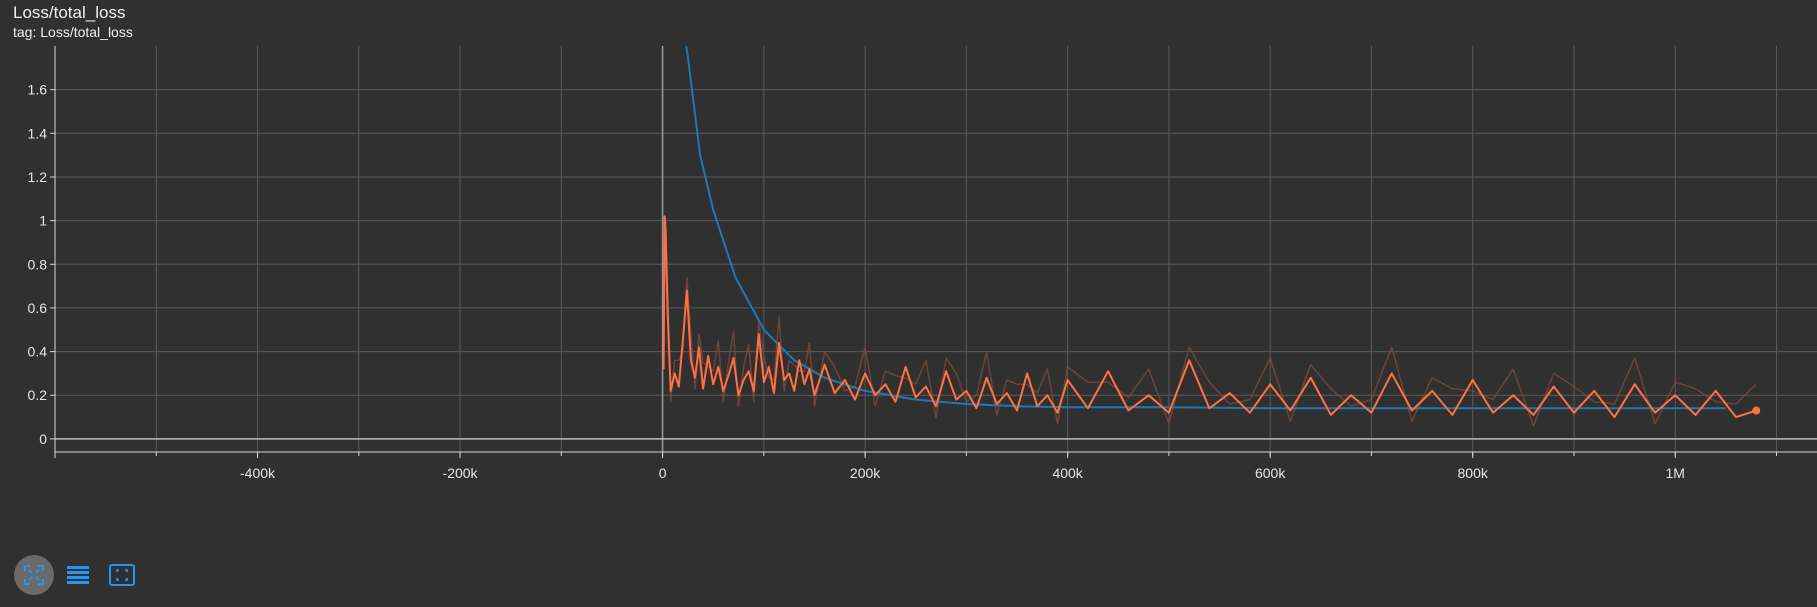 The image size is (1817, 607). I want to click on y-tick-label: 0, so click(43, 439).